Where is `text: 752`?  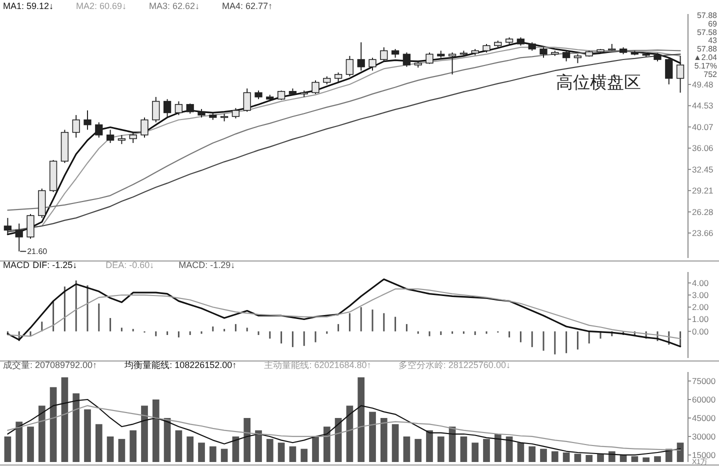
text: 752 is located at coordinates (711, 74).